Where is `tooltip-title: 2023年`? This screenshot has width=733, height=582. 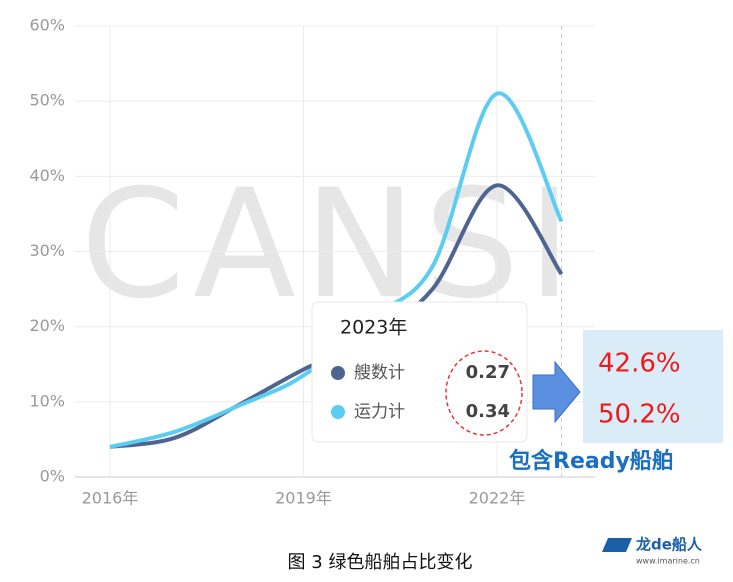 tooltip-title: 2023年 is located at coordinates (373, 328).